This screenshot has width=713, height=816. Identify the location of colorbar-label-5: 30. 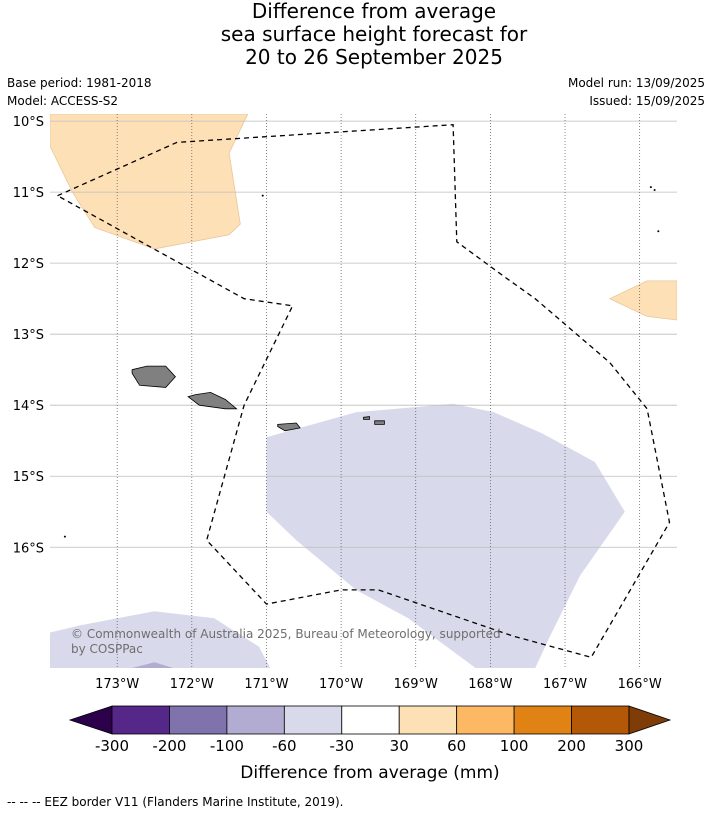
(399, 746).